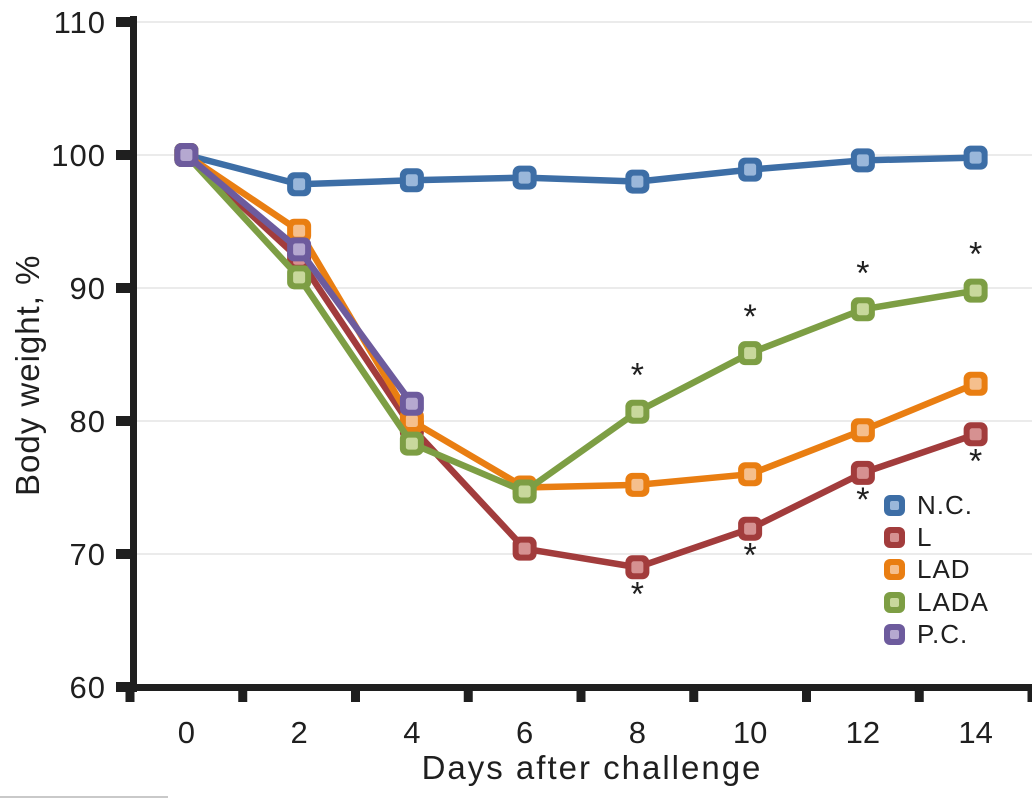 This screenshot has width=1032, height=803. I want to click on y-axis-line, so click(133, 353).